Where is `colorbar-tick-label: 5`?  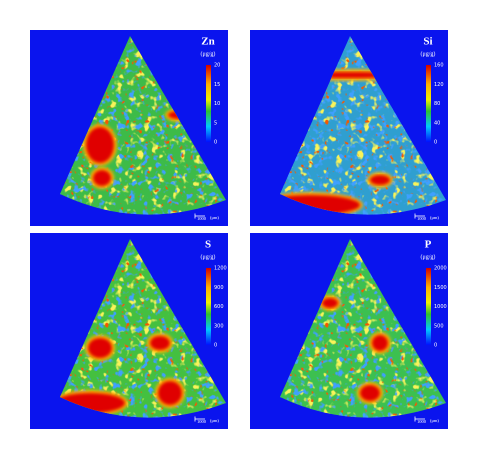
colorbar-tick-label: 5 is located at coordinates (215, 123).